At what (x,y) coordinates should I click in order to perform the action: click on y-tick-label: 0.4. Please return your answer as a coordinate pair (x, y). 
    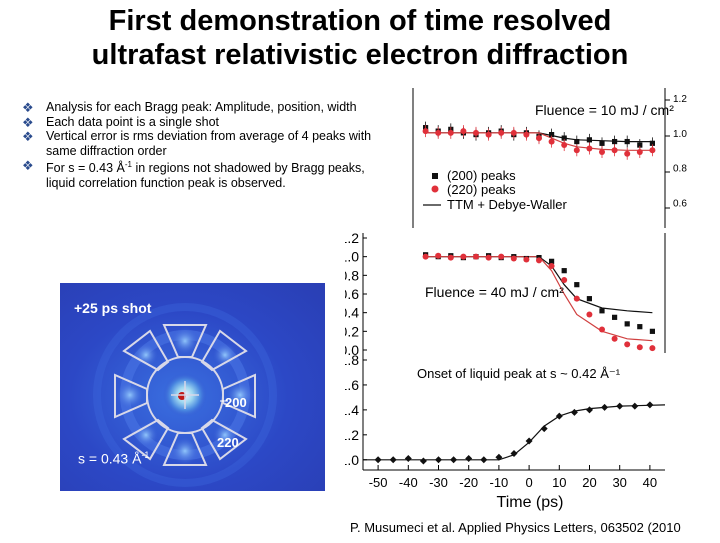
    Looking at the image, I should click on (352, 313).